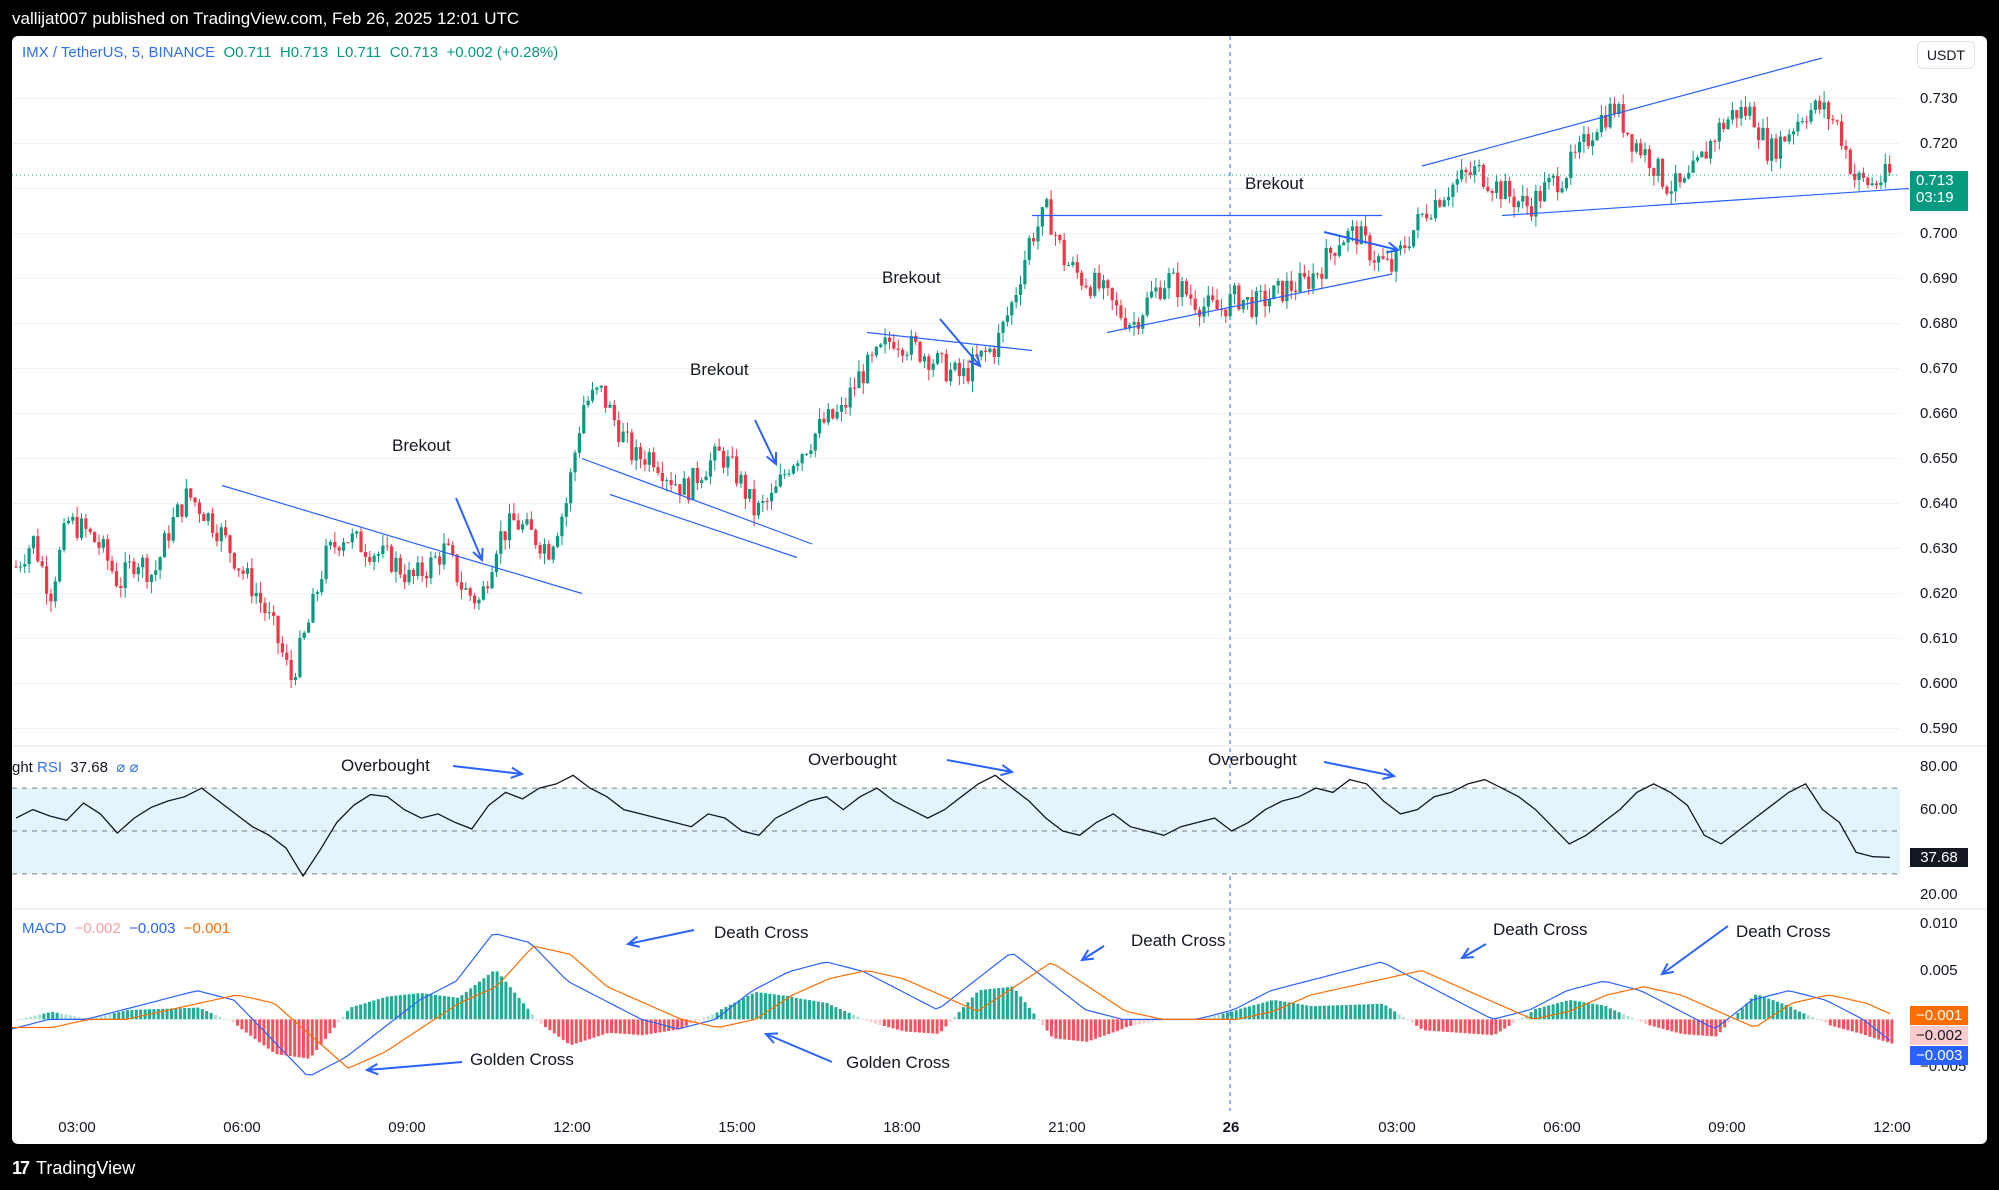 The width and height of the screenshot is (1999, 1190). What do you see at coordinates (902, 1127) in the screenshot?
I see `time-axis-label: 18:00` at bounding box center [902, 1127].